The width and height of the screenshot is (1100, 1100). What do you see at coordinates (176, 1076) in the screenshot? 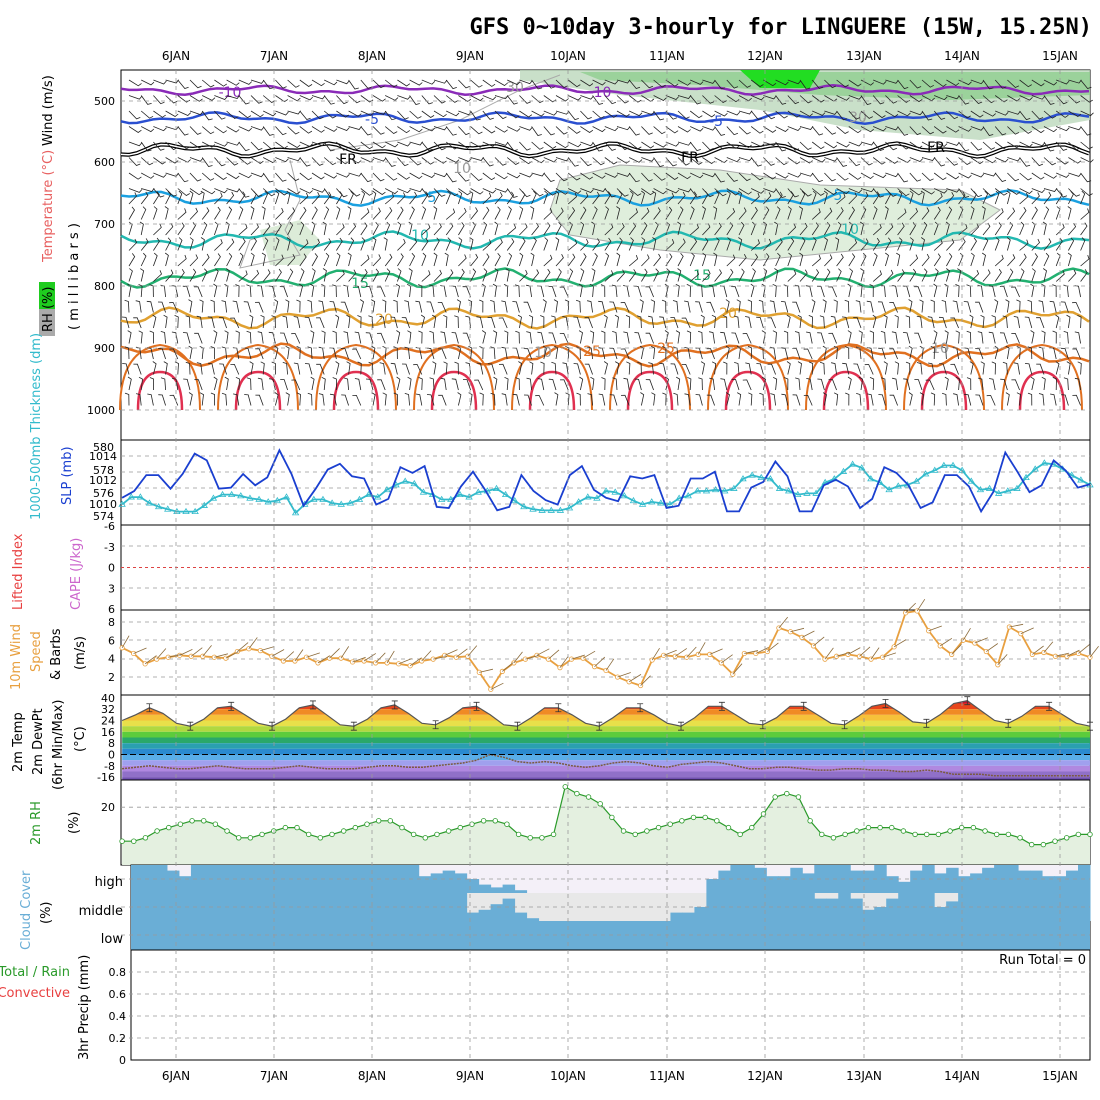
I see `bottom-date-label: 6JAN` at bounding box center [176, 1076].